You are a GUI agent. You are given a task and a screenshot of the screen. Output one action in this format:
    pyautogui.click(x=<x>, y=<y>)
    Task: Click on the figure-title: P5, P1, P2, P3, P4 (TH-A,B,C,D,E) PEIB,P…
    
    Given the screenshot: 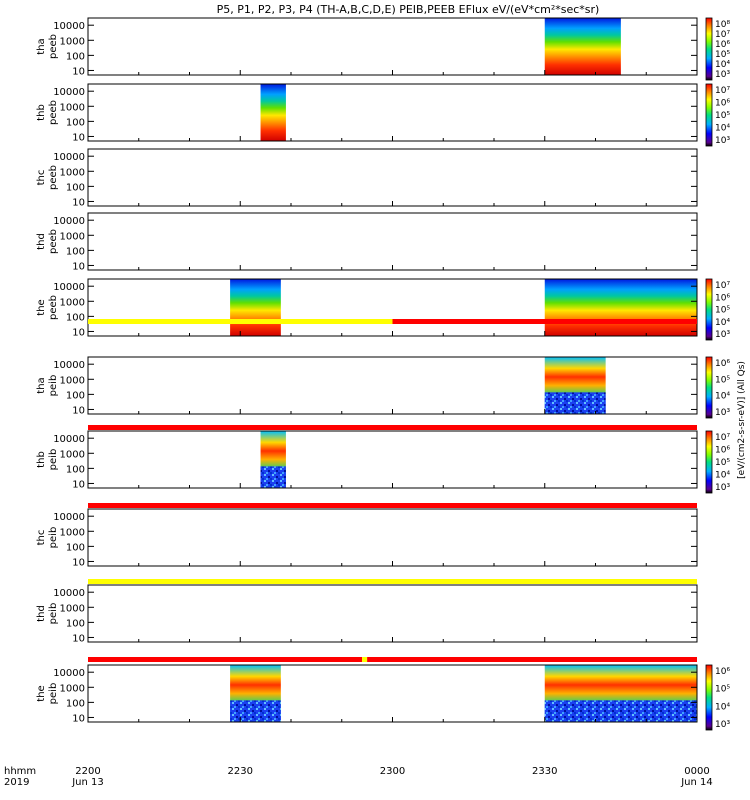 What is the action you would take?
    pyautogui.click(x=408, y=9)
    